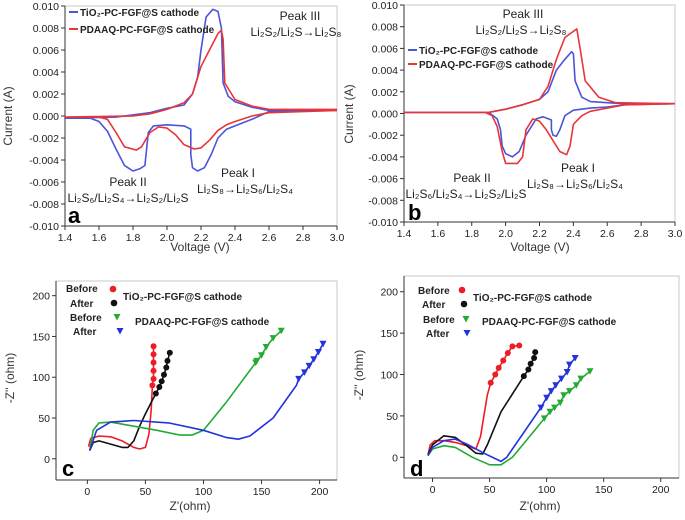 This screenshot has height=520, width=685. Describe the element at coordinates (471, 234) in the screenshot. I see `x-tick-label: 1.8` at that location.